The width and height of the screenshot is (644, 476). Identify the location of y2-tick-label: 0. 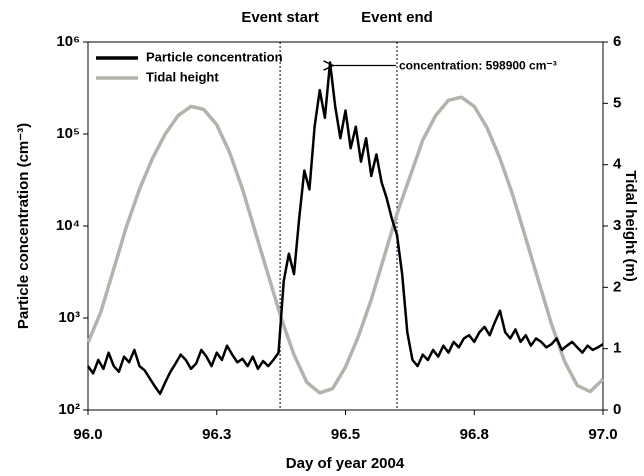
(617, 409).